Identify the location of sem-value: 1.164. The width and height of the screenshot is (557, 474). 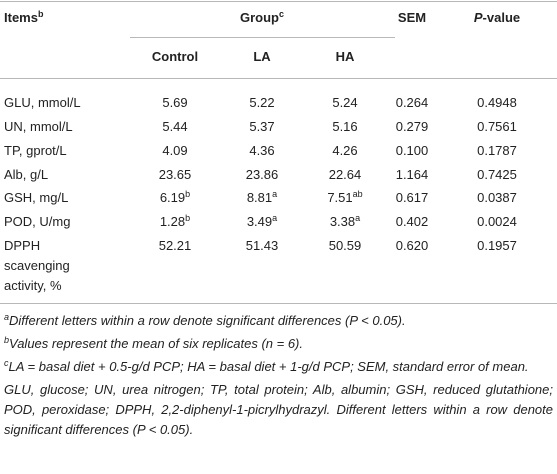
(412, 174).